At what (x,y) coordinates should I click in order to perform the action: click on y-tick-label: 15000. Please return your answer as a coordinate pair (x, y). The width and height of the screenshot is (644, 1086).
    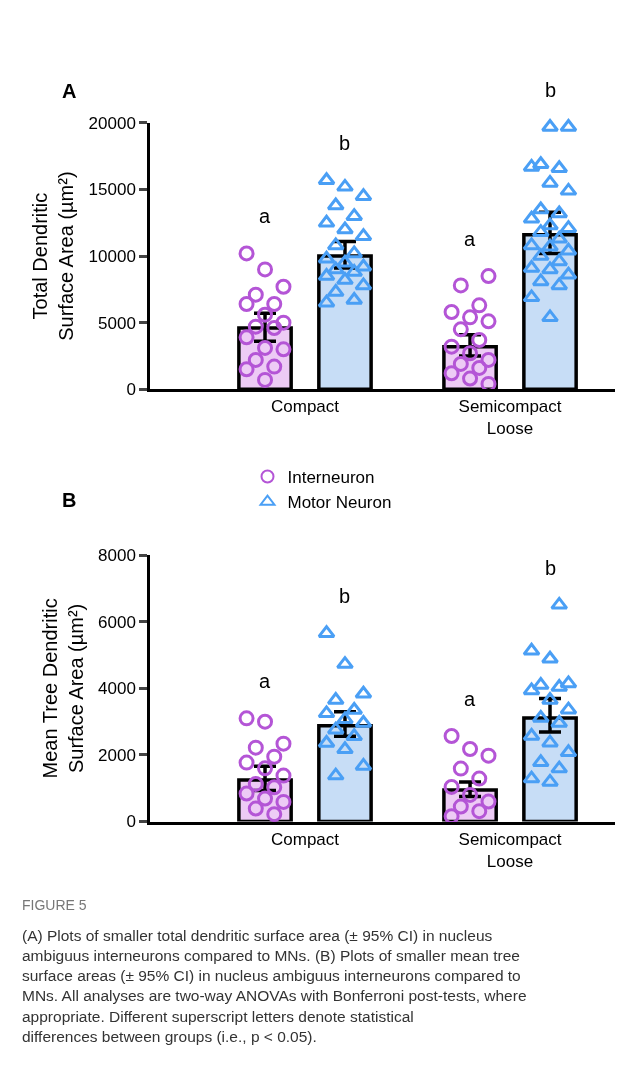
    Looking at the image, I should click on (112, 190).